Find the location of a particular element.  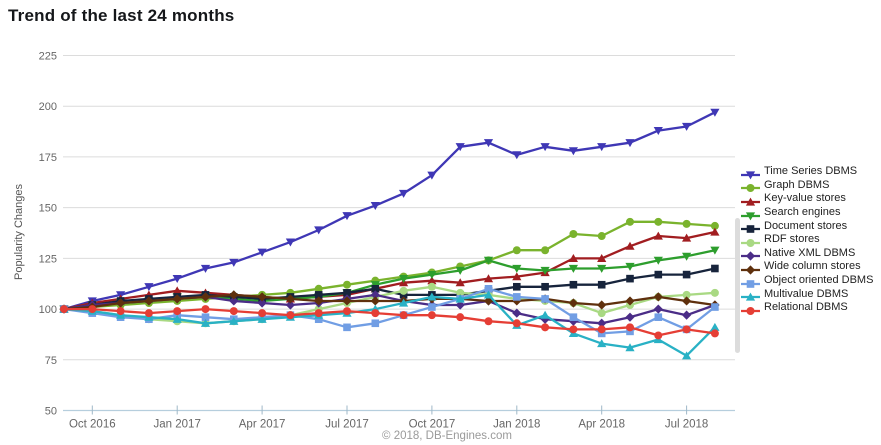

legend-item-relational-dbms: Relational DBMS is located at coordinates (807, 308).